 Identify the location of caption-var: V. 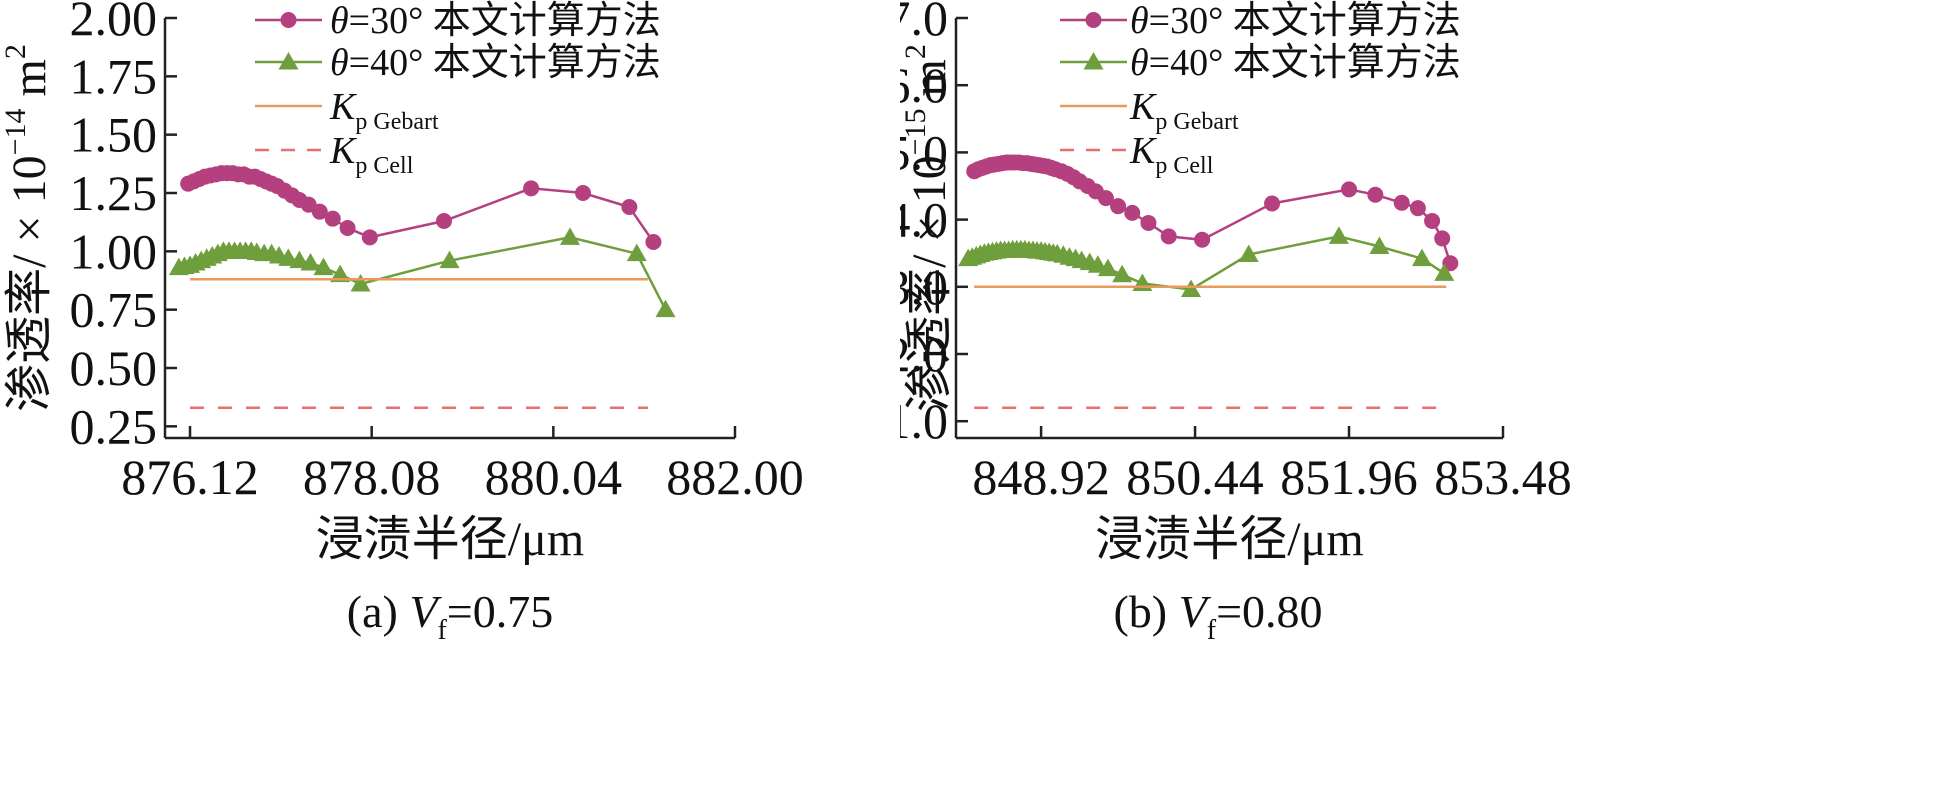
(1195, 611).